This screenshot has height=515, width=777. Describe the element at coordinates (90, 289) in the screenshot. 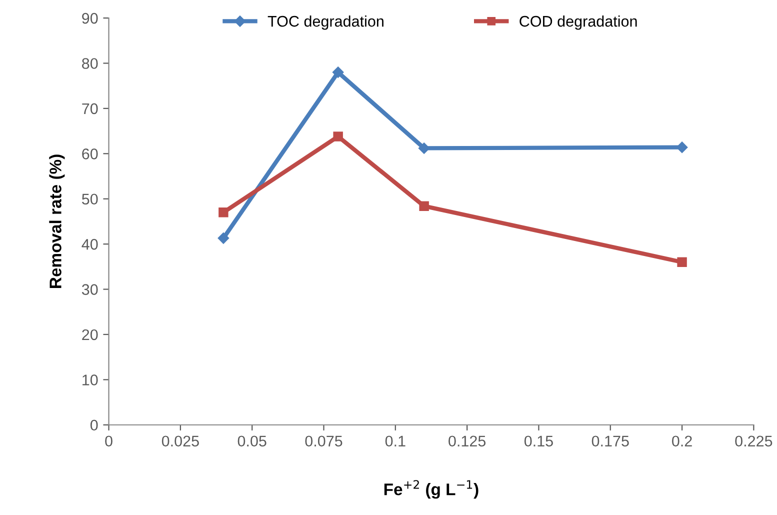

I see `y-tick-label: 30` at that location.